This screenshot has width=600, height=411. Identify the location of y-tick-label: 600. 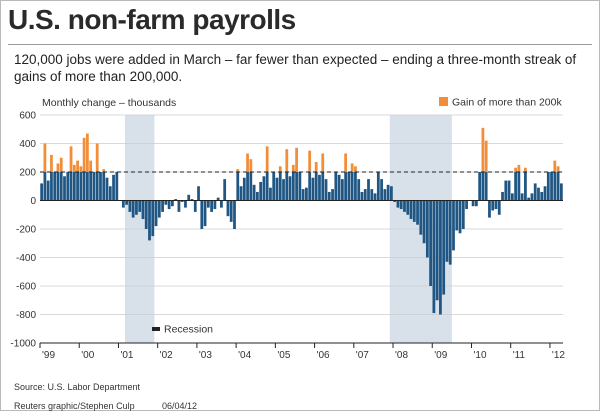
(27, 116).